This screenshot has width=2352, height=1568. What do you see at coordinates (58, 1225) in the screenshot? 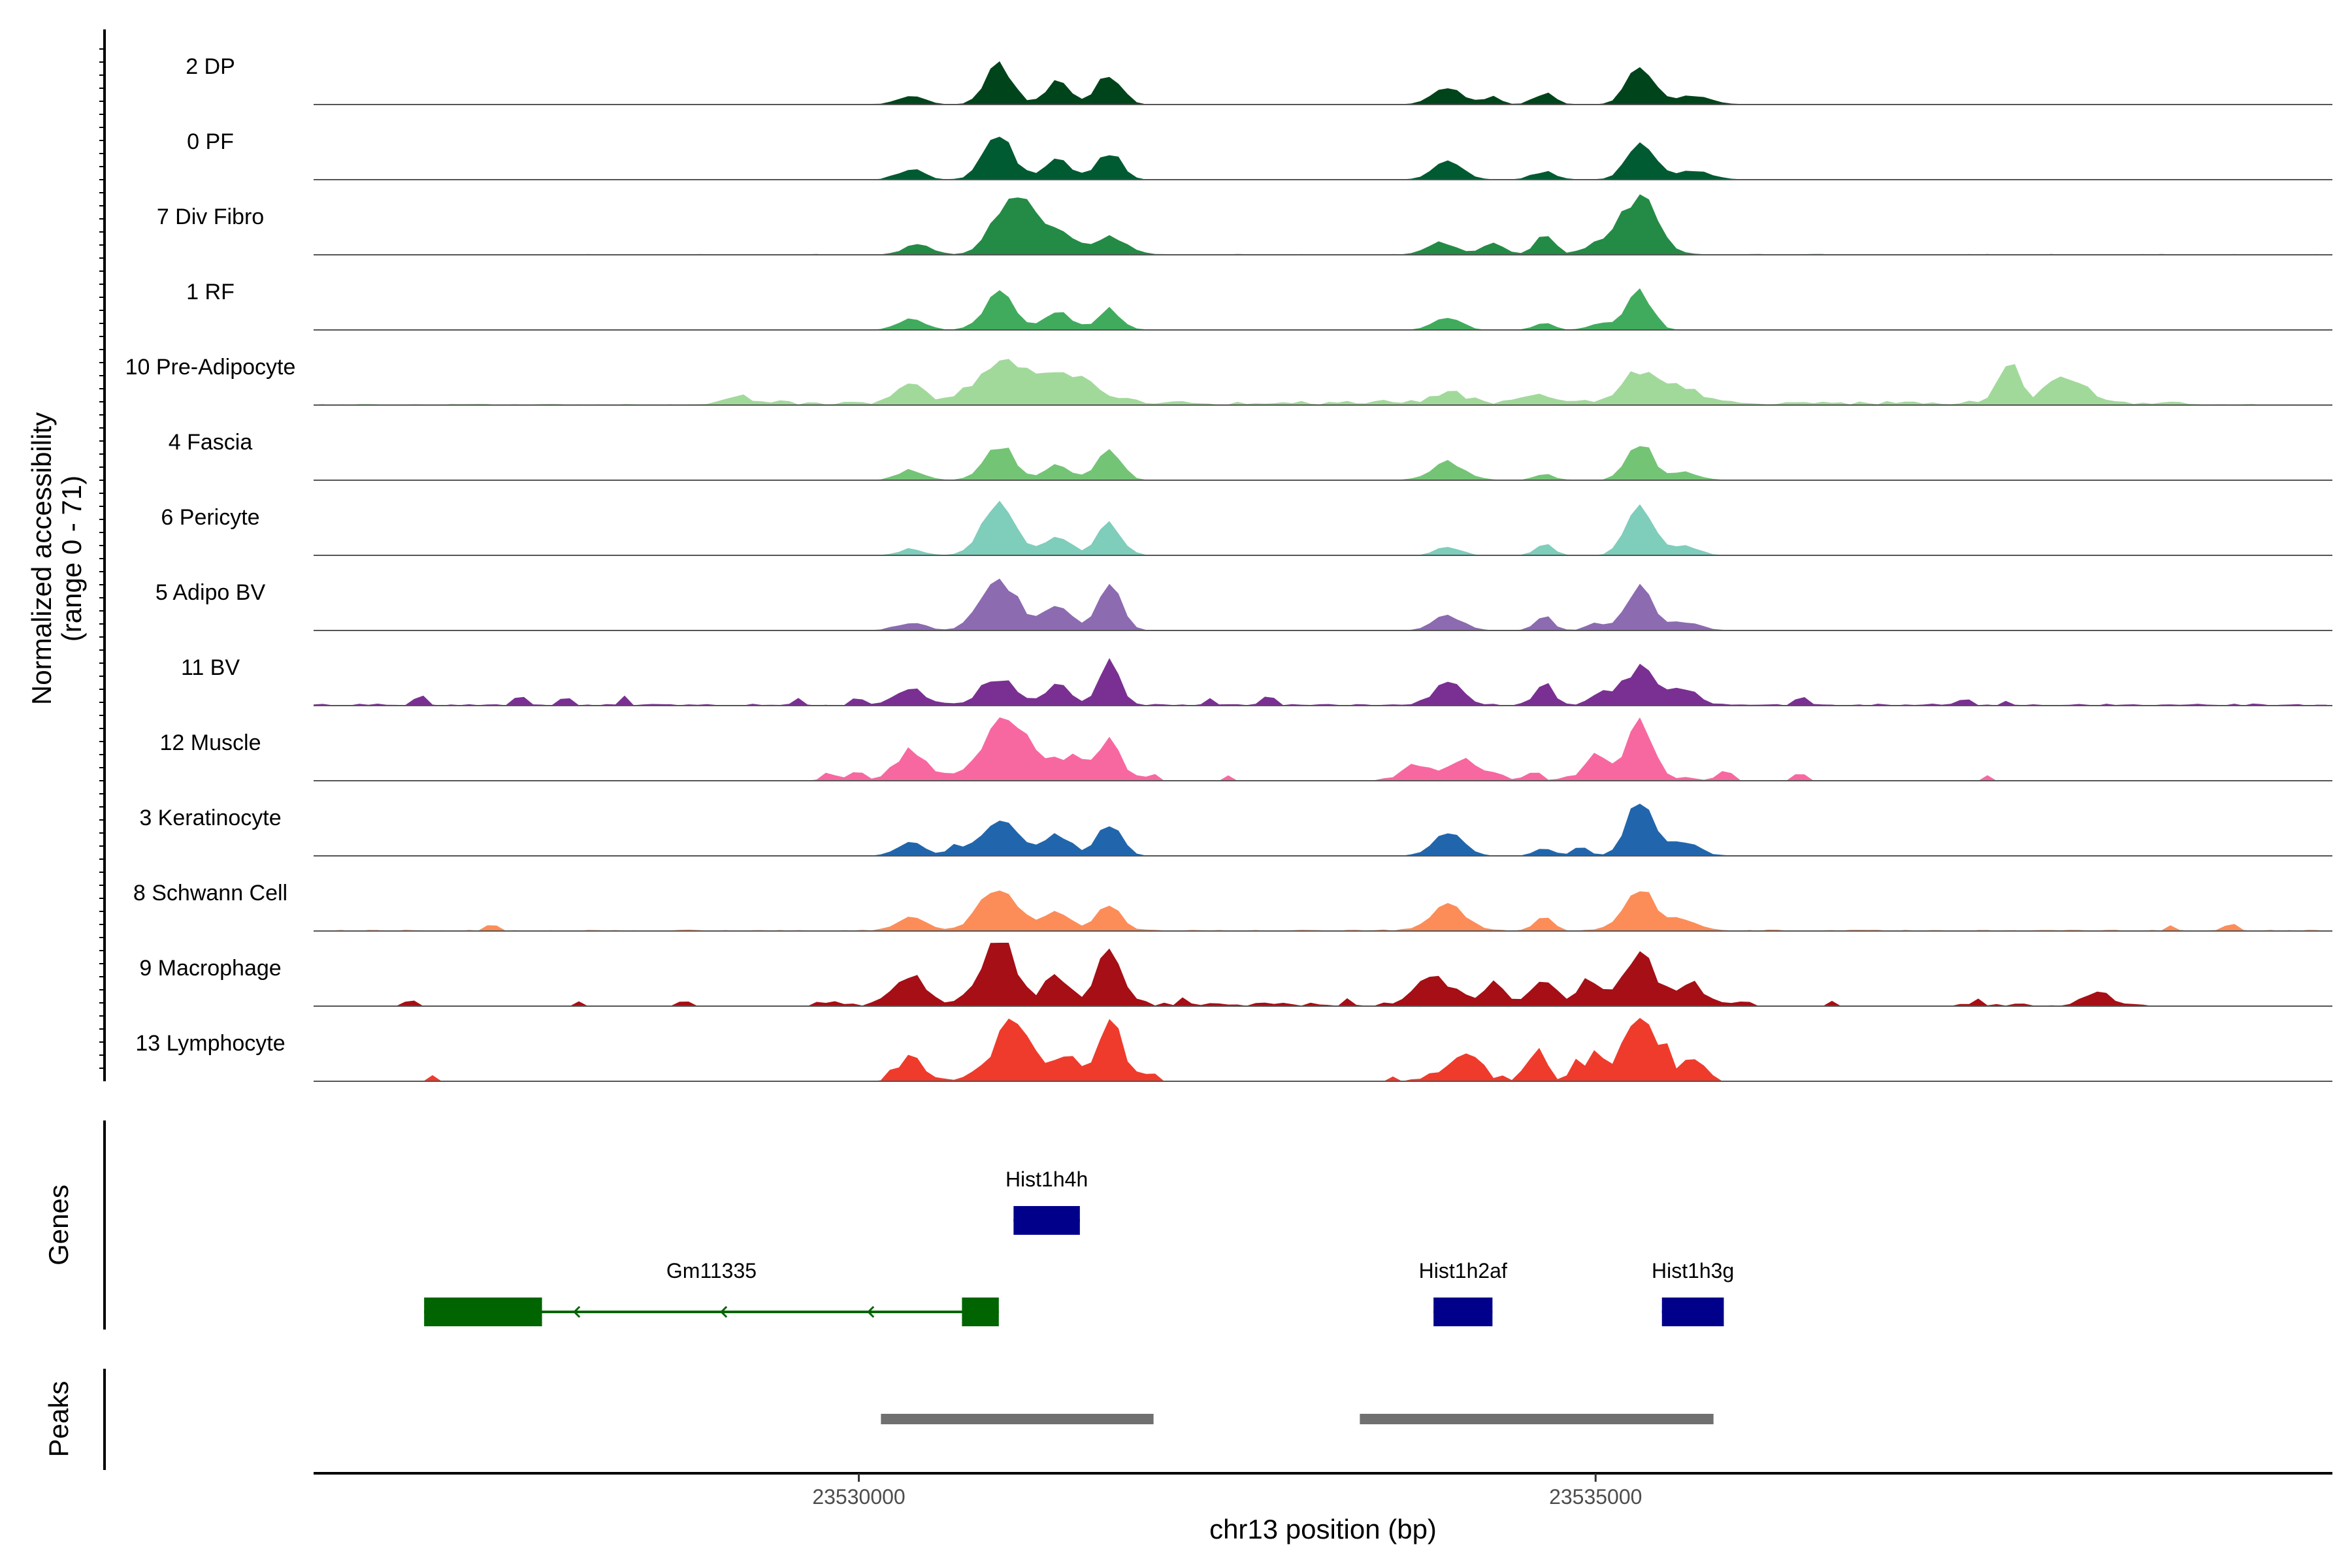
I see `genes-panel-title: Genes` at bounding box center [58, 1225].